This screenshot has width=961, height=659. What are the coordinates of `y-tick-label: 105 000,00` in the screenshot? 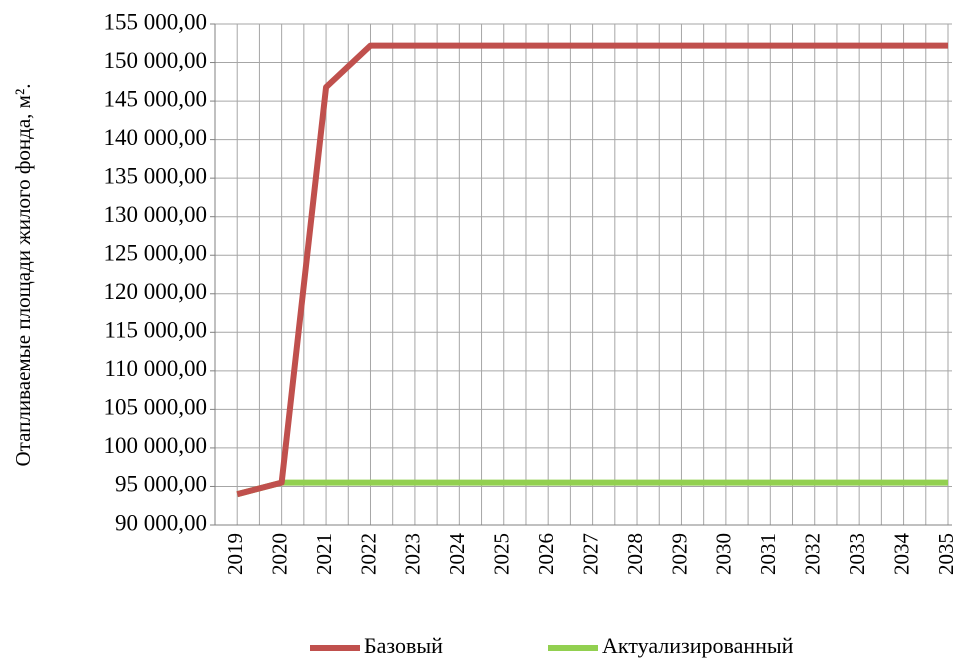 It's located at (156, 407).